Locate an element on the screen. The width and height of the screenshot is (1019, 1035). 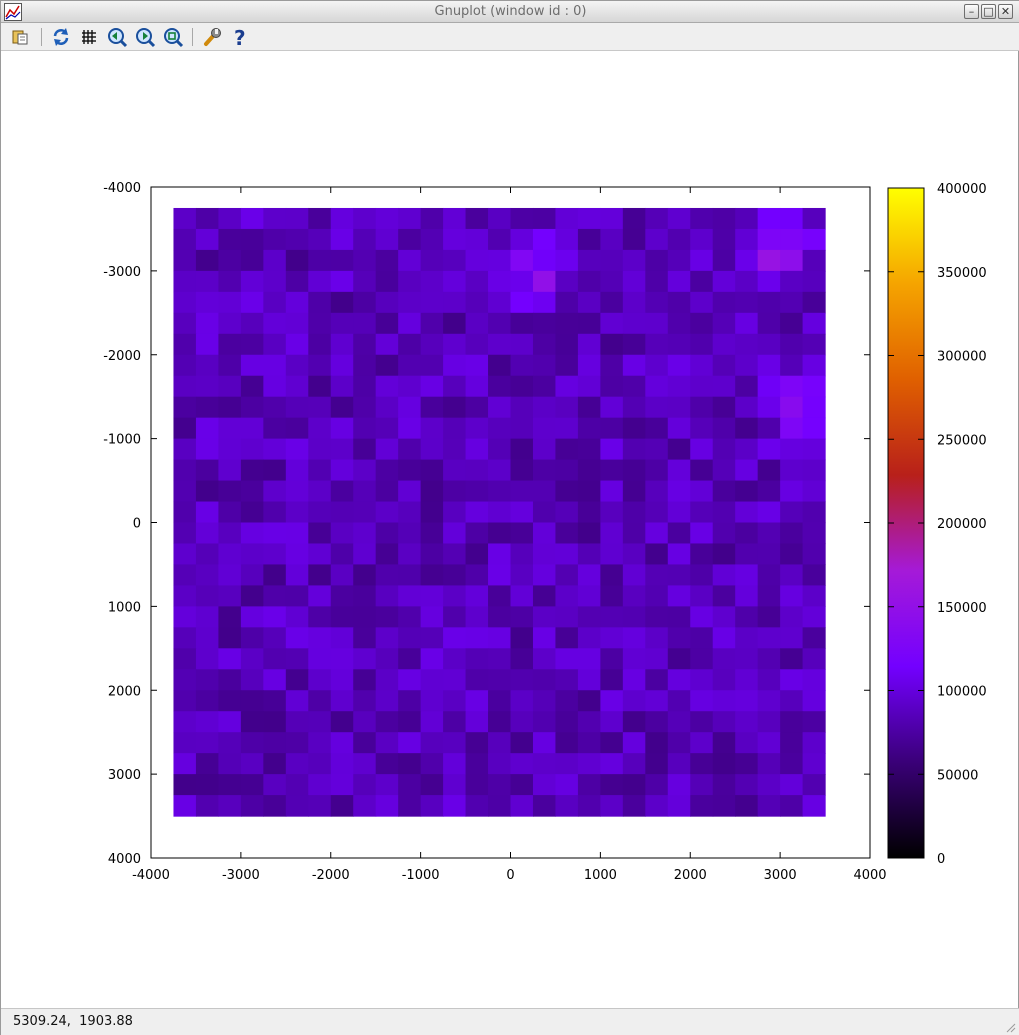
next-zoom-button is located at coordinates (145, 37).